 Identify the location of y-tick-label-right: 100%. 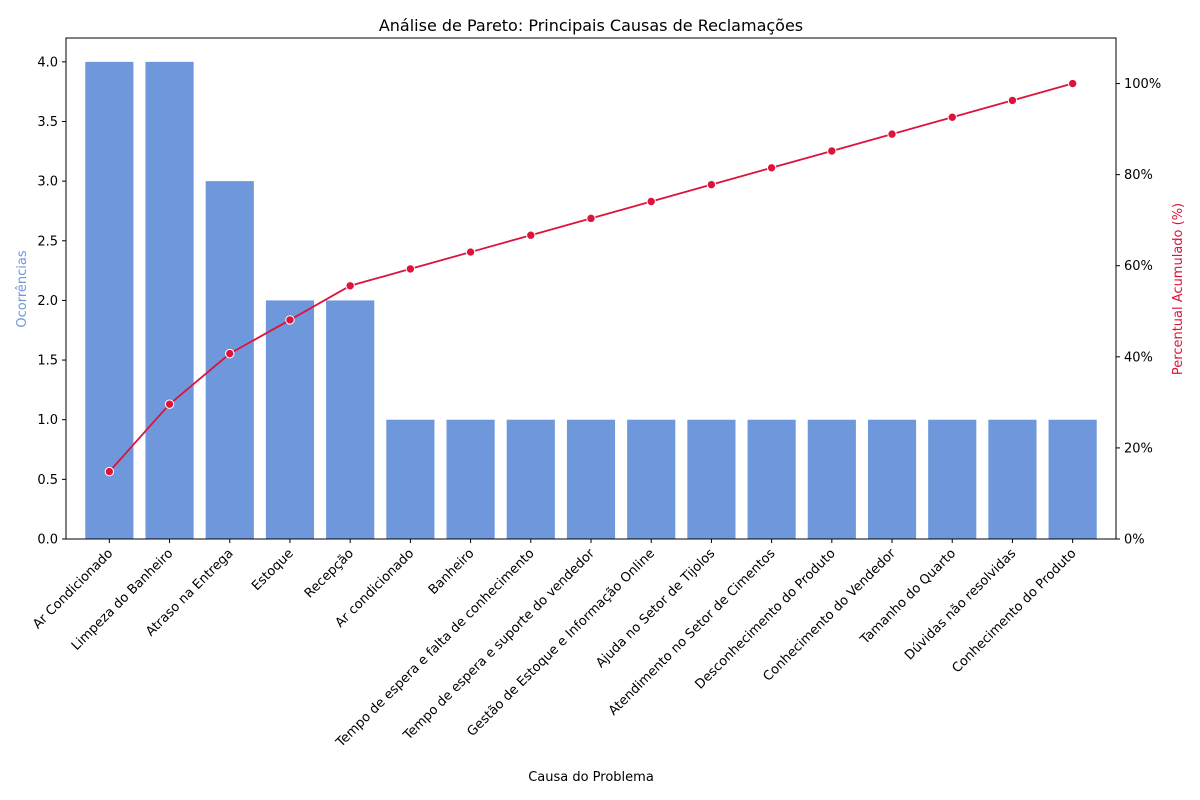
(1142, 84).